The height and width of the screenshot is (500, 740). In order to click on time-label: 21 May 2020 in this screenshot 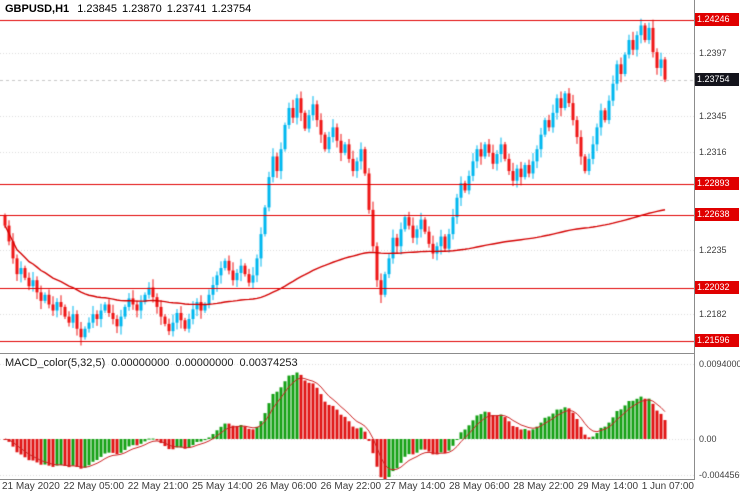, I will do `click(31, 486)`.